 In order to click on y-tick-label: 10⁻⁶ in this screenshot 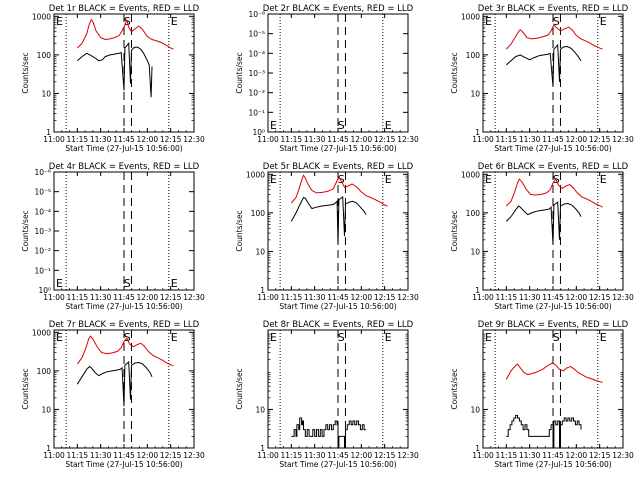, I will do `click(42, 172)`.